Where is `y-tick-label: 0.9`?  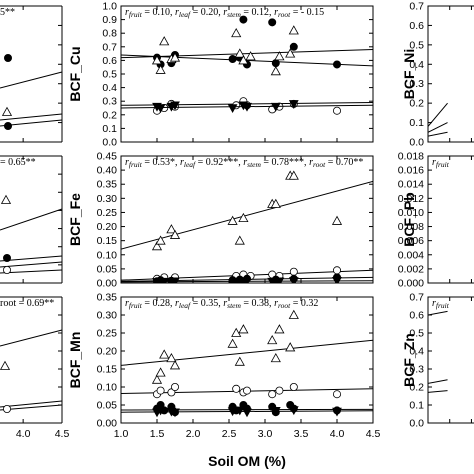
y-tick-label: 0.9 is located at coordinates (109, 20).